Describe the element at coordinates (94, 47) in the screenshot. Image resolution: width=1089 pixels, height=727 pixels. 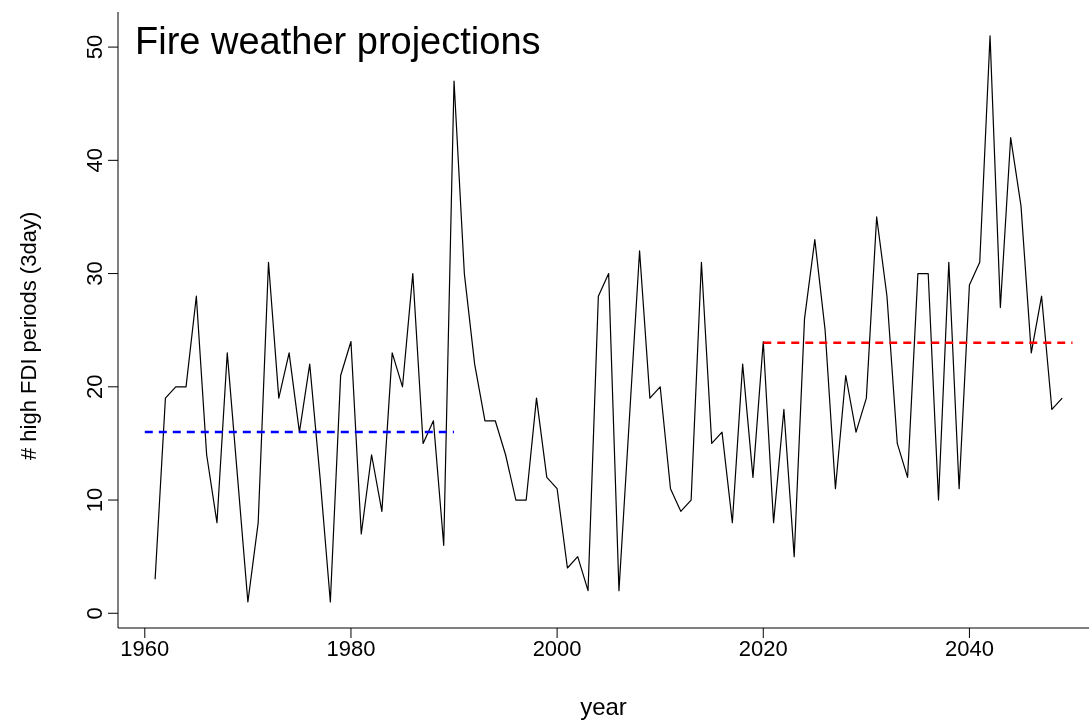
I see `y-tick-label: 50` at that location.